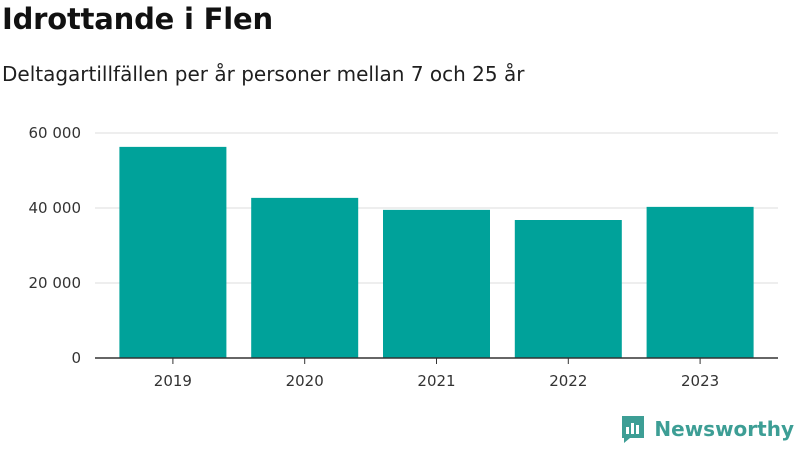 The height and width of the screenshot is (450, 800). Describe the element at coordinates (633, 429) in the screenshot. I see `newsworthy-logo-icon` at that location.